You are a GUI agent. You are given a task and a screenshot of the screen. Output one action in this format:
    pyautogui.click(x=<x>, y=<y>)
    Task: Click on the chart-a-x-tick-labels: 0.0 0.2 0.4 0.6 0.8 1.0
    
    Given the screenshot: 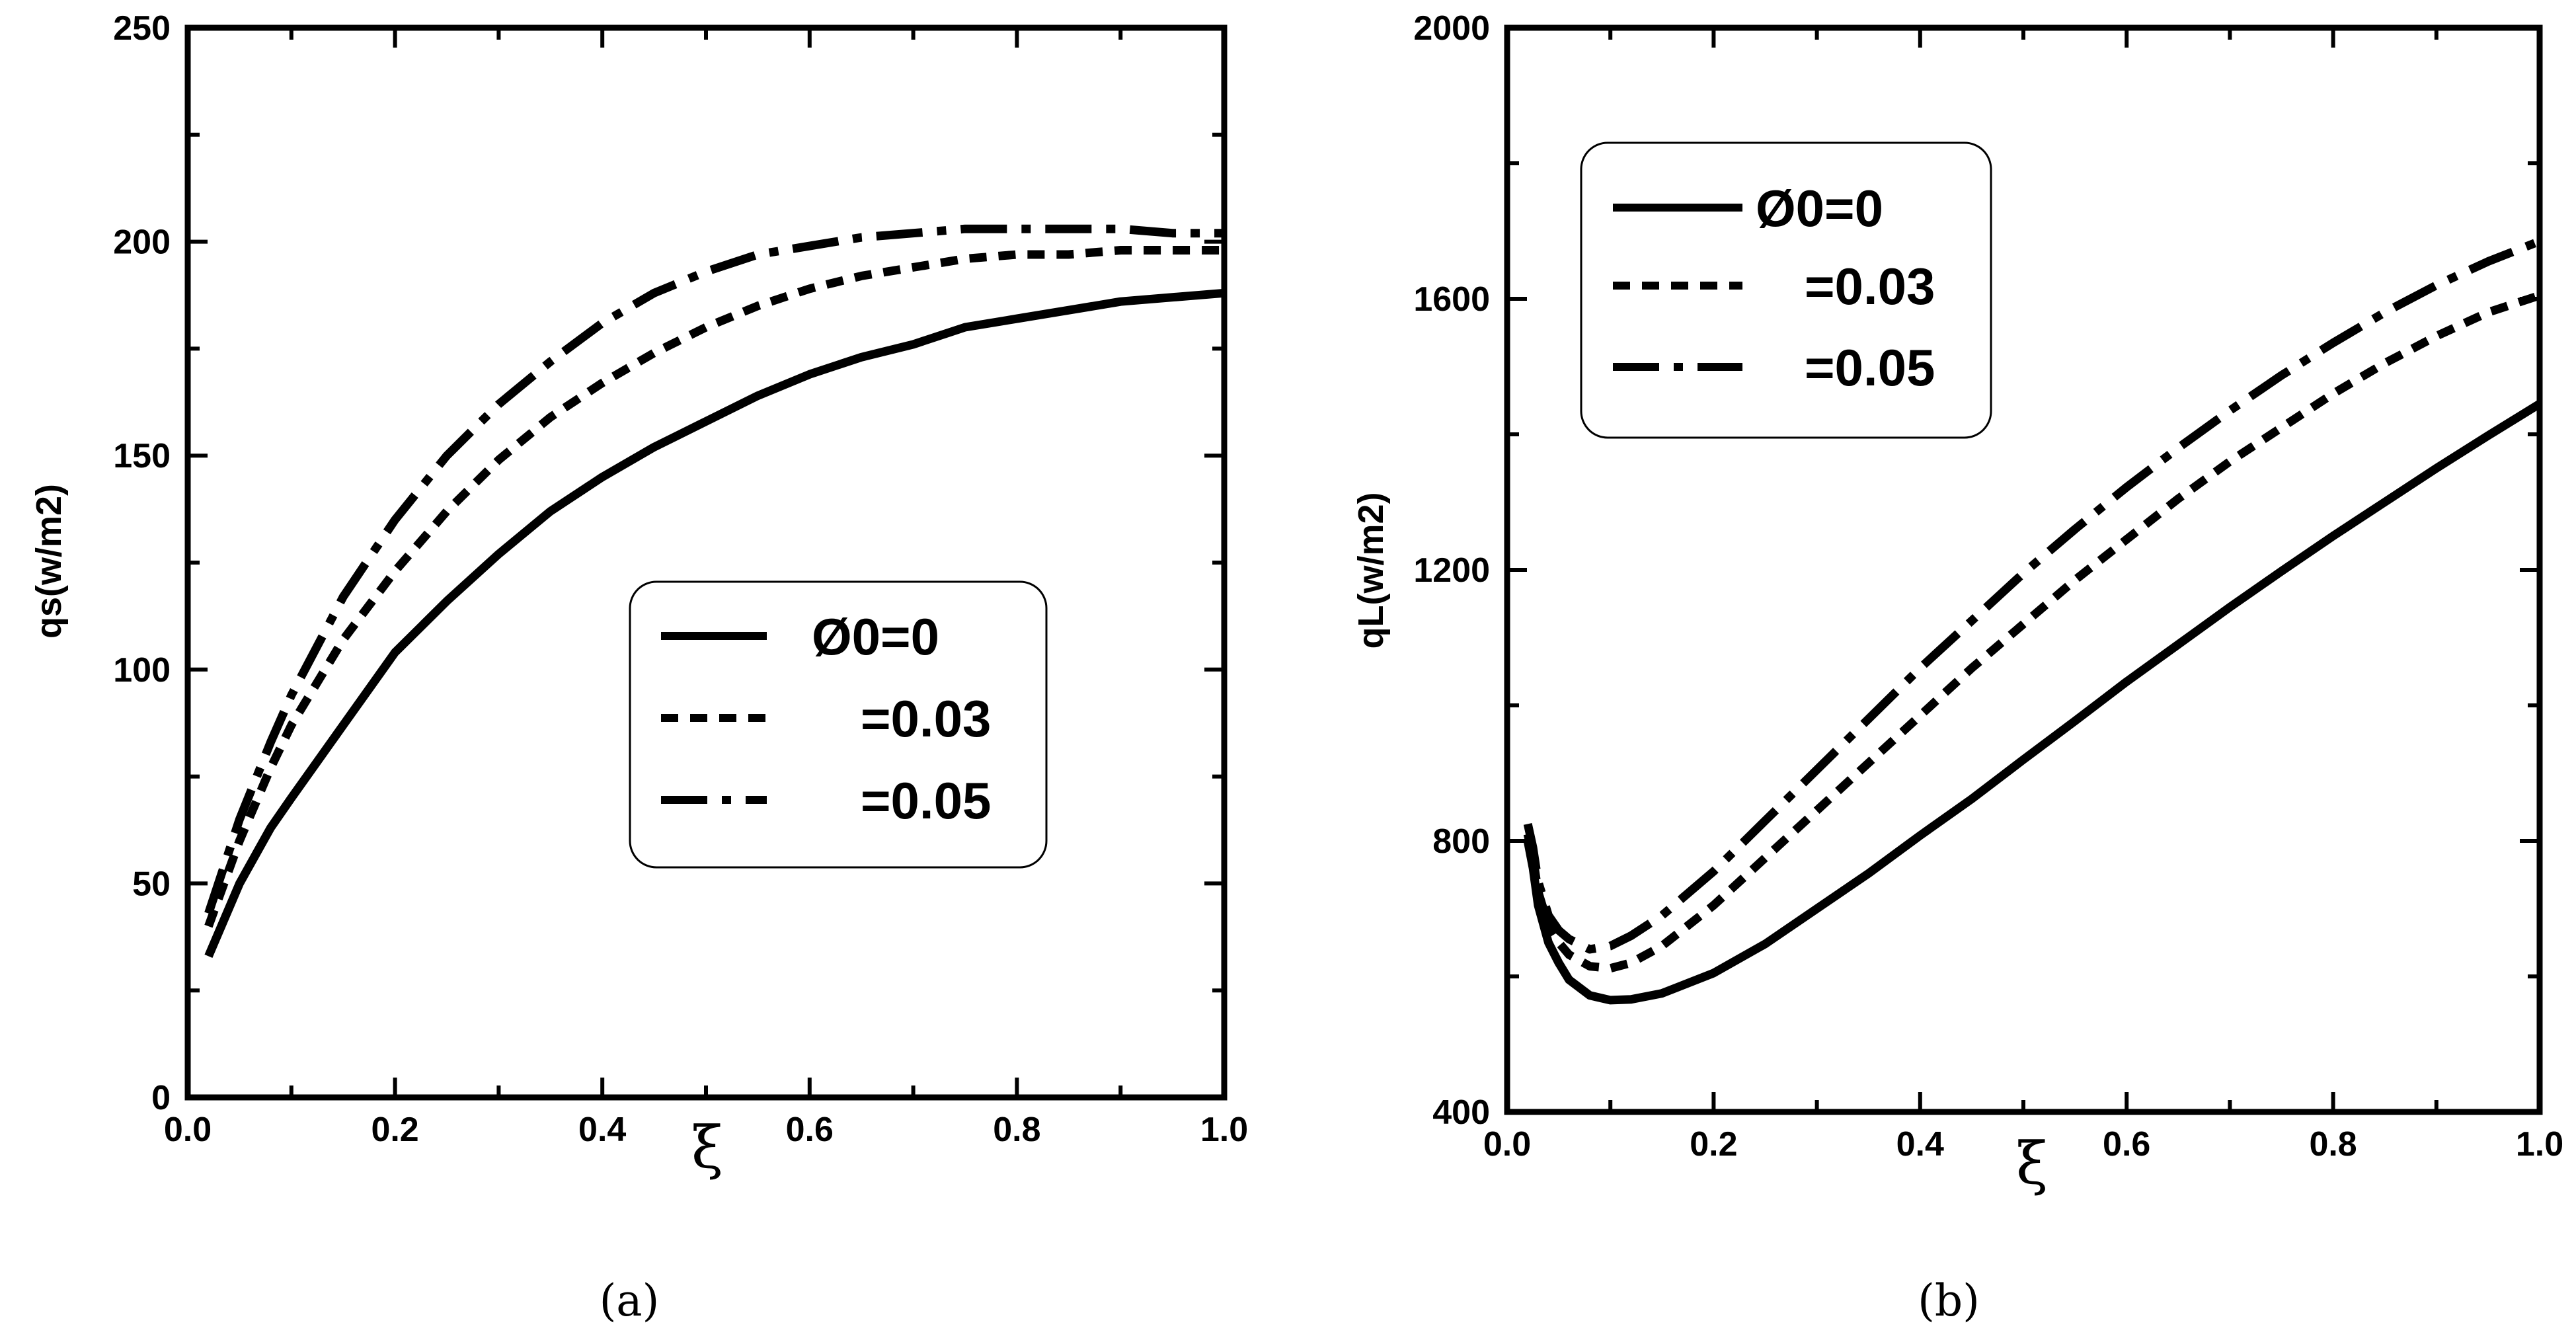 What is the action you would take?
    pyautogui.click(x=706, y=1130)
    